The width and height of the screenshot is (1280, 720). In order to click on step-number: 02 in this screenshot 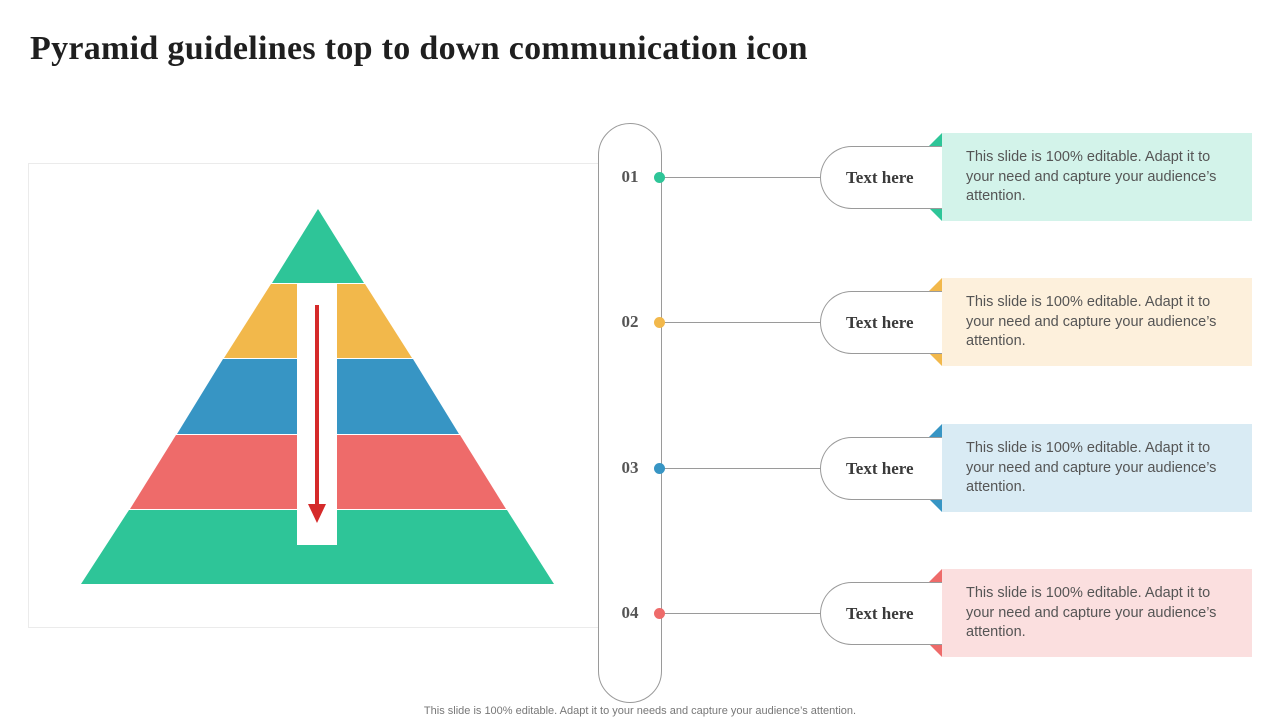, I will do `click(630, 321)`.